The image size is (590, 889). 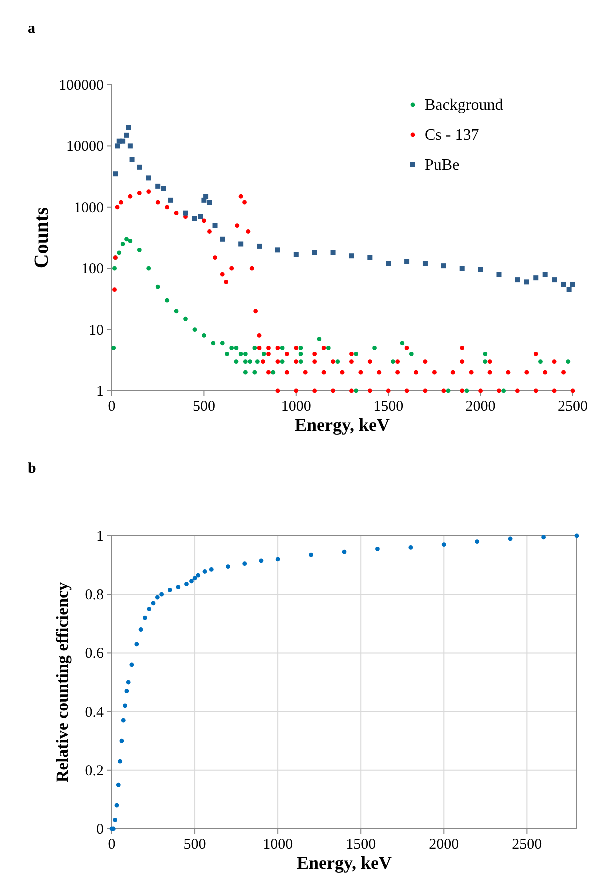 I want to click on legend-label: PuBe, so click(x=442, y=165).